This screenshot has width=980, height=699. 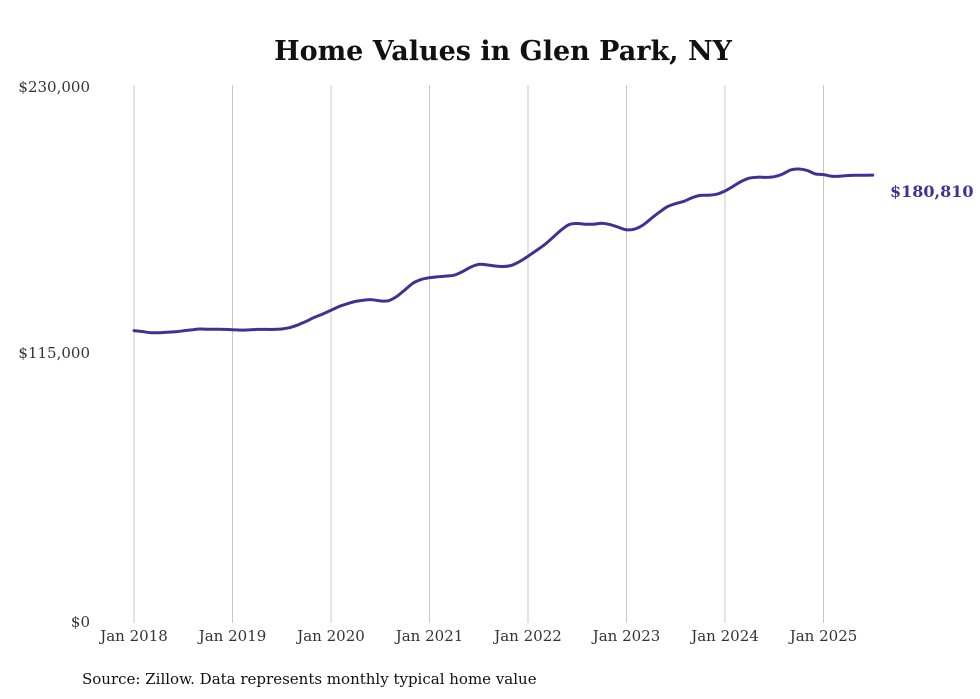 I want to click on x-tick-label: Jan 2022, so click(x=527, y=636).